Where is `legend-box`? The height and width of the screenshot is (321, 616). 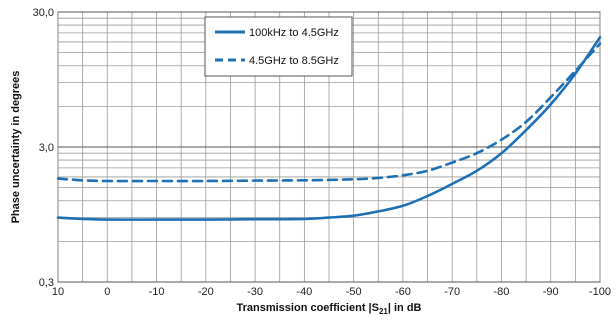 legend-box is located at coordinates (278, 46).